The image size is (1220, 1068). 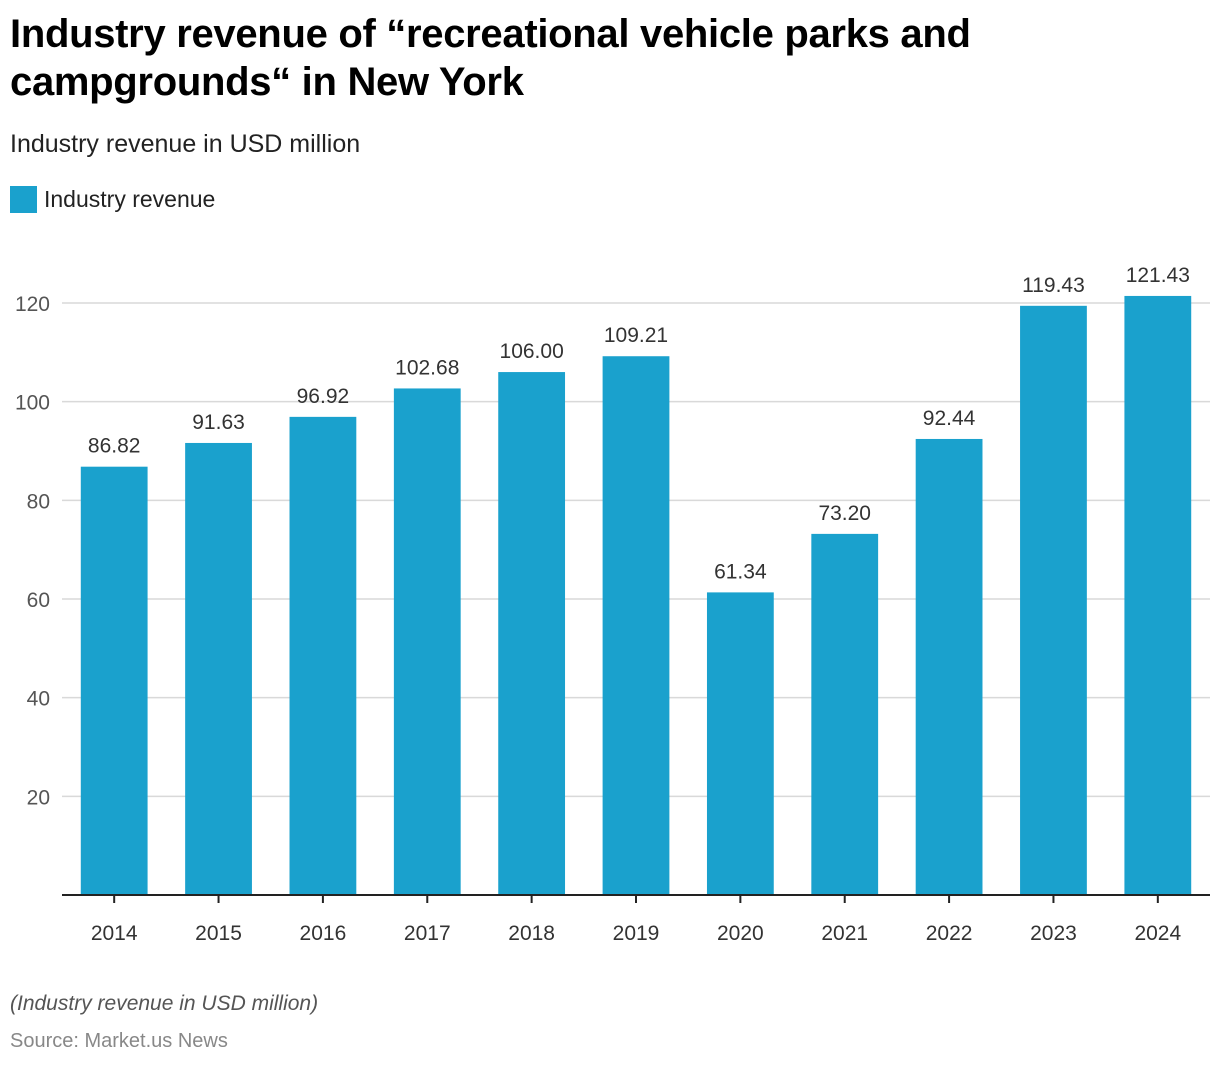 I want to click on bar-2016, so click(x=323, y=655).